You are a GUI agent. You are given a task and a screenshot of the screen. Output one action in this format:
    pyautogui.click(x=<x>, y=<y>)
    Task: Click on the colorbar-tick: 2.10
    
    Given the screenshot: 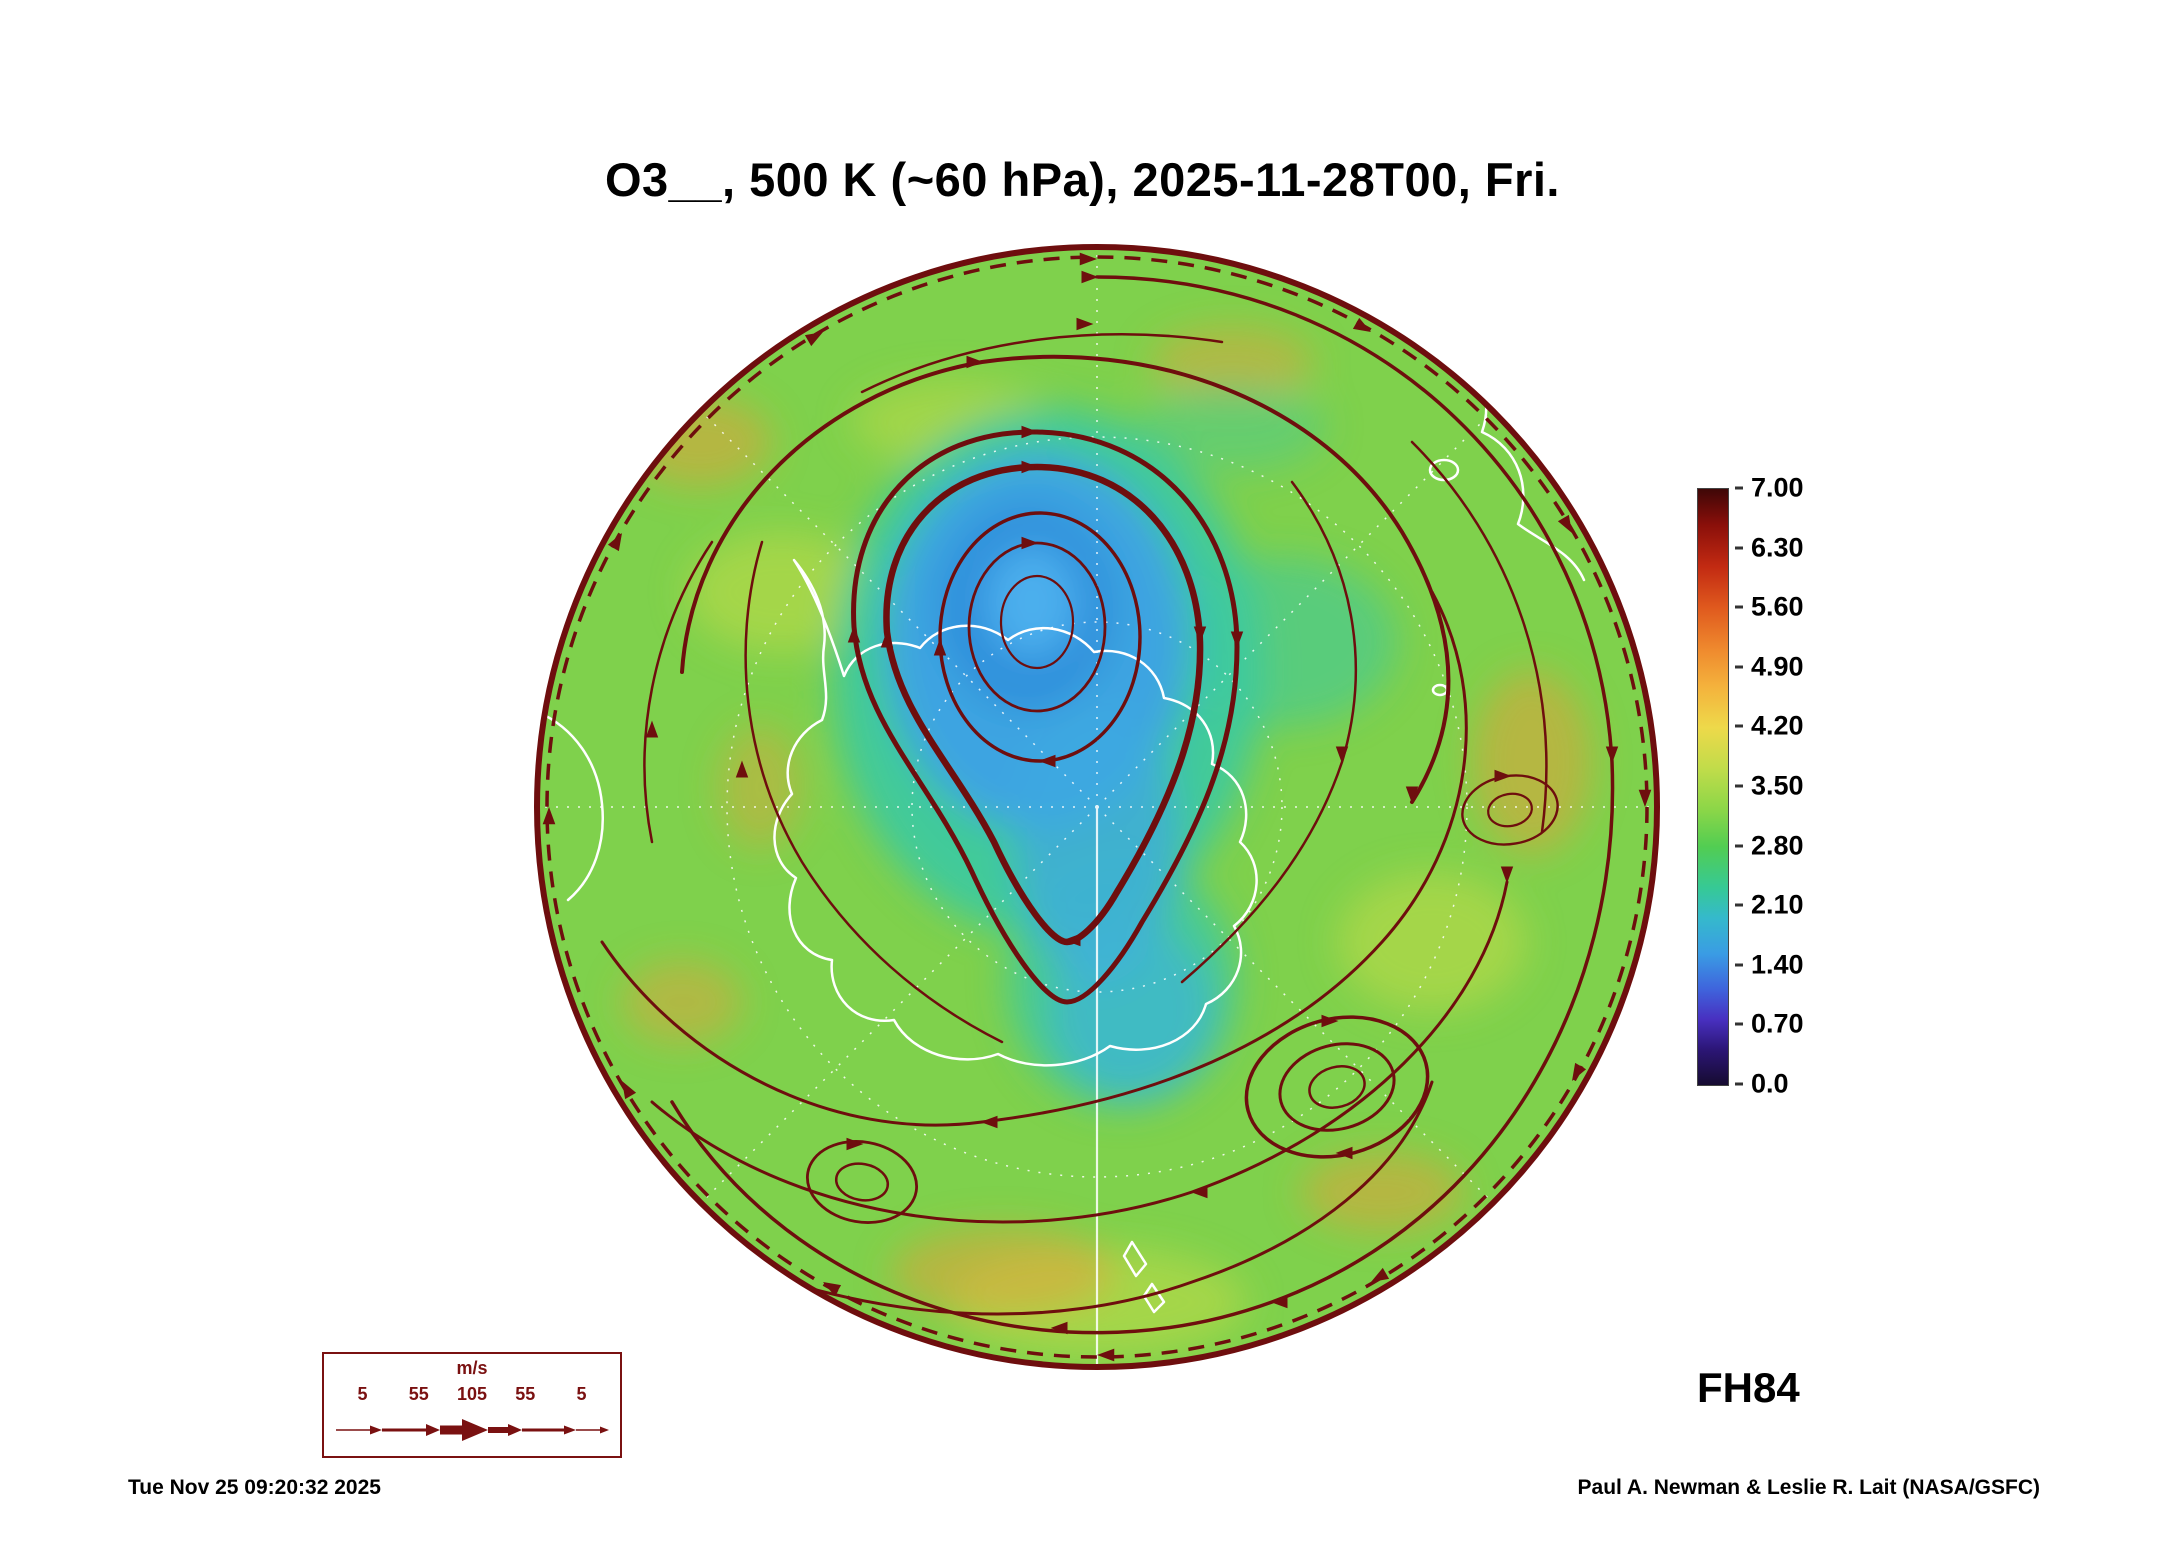 What is the action you would take?
    pyautogui.click(x=1769, y=905)
    